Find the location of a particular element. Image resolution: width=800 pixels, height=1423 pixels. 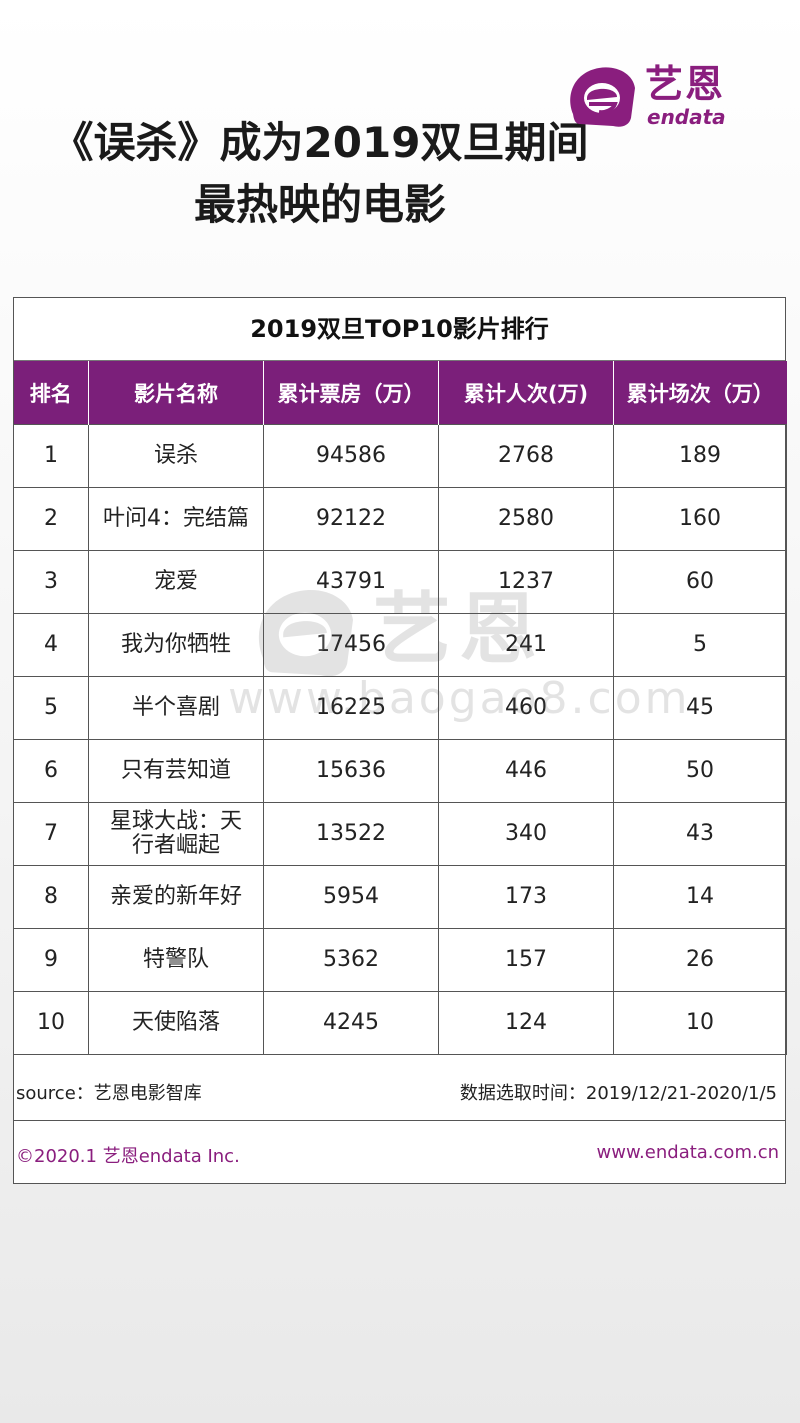

admissions-cell: 1237 is located at coordinates (526, 582).